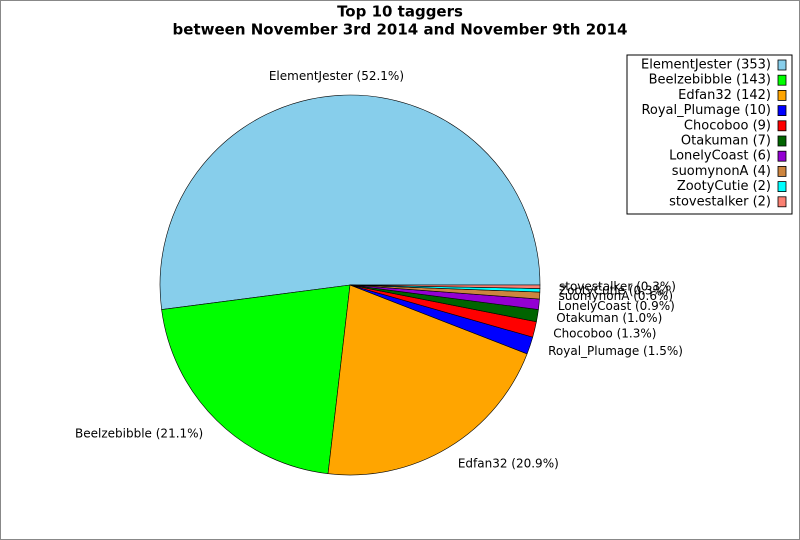 This screenshot has height=540, width=800. Describe the element at coordinates (710, 80) in the screenshot. I see `legend-label: Beelzebibble (143)` at that location.